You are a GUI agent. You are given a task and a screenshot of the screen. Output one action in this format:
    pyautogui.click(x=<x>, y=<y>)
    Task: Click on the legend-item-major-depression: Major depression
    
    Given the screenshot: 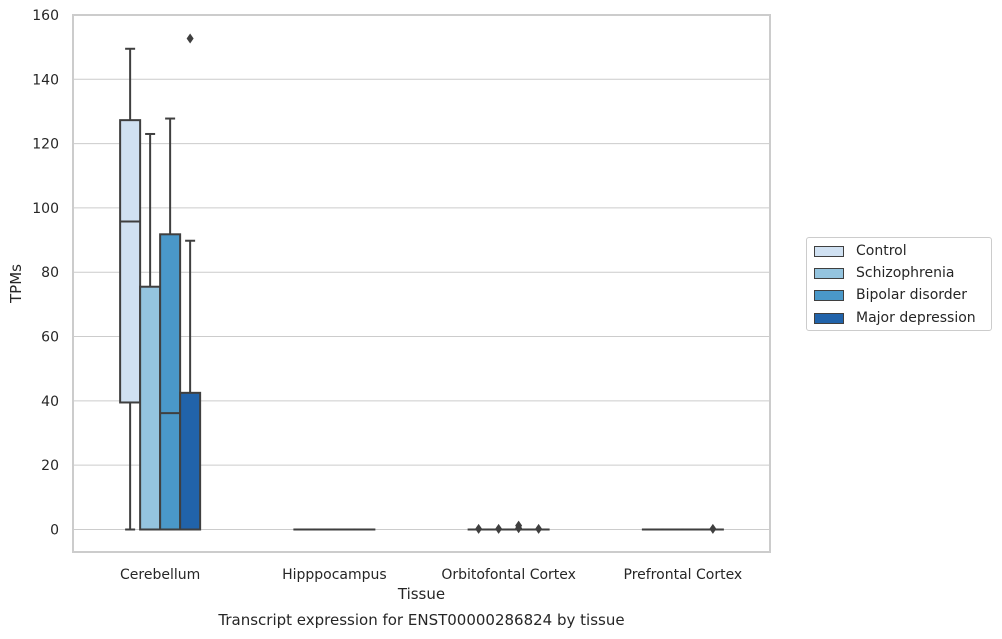 What is the action you would take?
    pyautogui.click(x=895, y=318)
    